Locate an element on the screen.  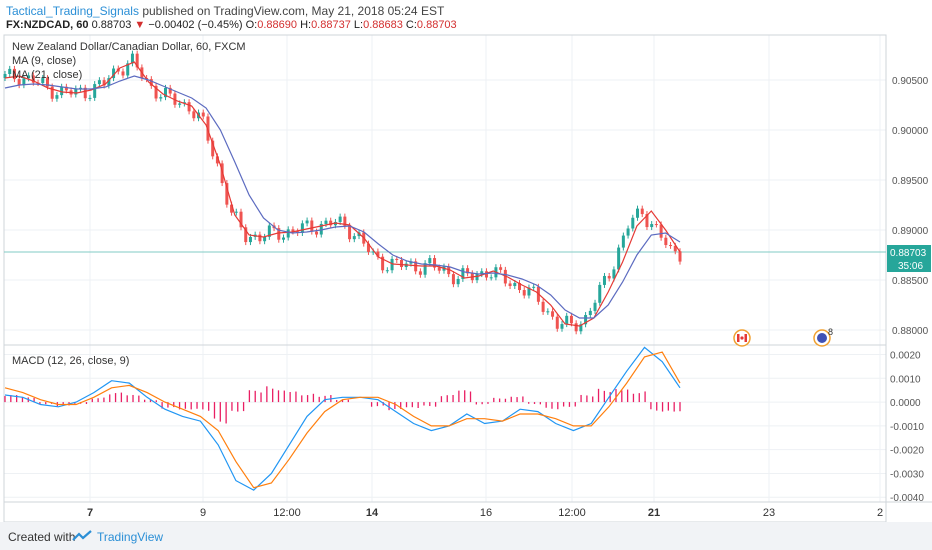
time-tick-label: 16 is located at coordinates (486, 513).